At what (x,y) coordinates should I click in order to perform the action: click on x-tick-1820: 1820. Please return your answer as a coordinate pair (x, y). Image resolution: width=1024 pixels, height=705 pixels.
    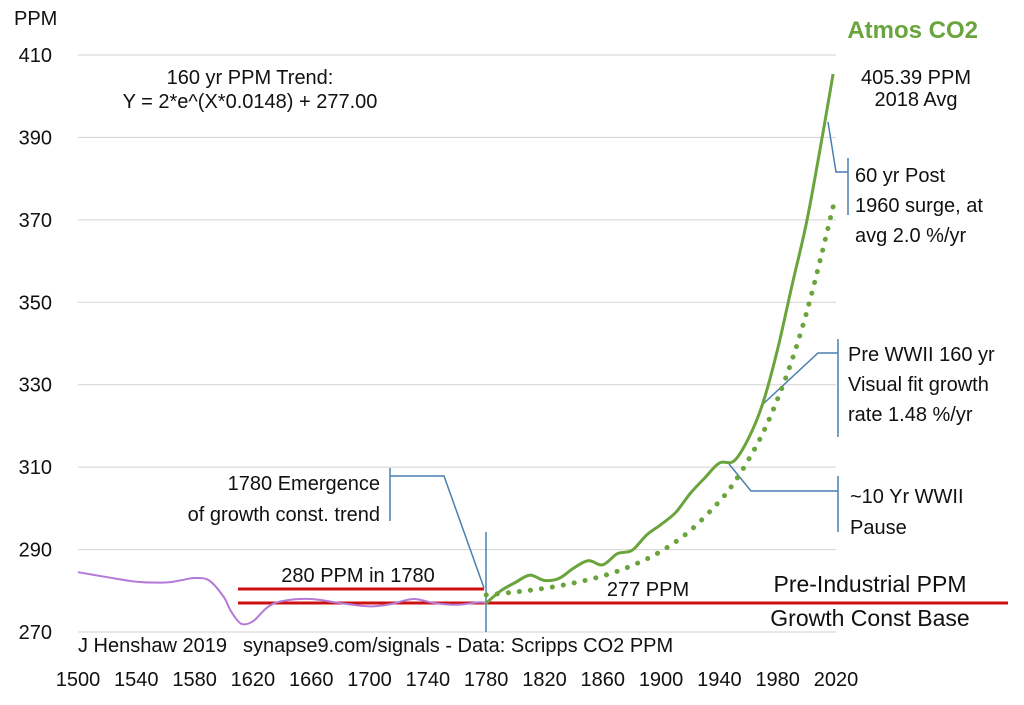
    Looking at the image, I should click on (544, 680).